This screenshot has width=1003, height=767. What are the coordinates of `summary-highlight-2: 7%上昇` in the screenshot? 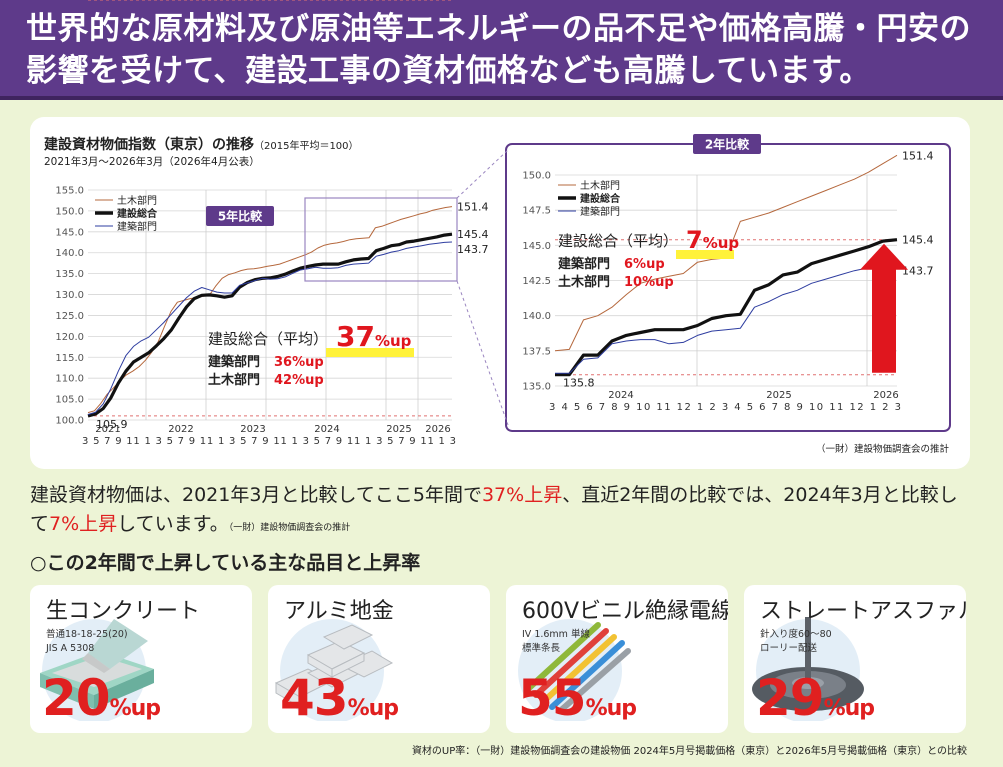 It's located at (83, 524).